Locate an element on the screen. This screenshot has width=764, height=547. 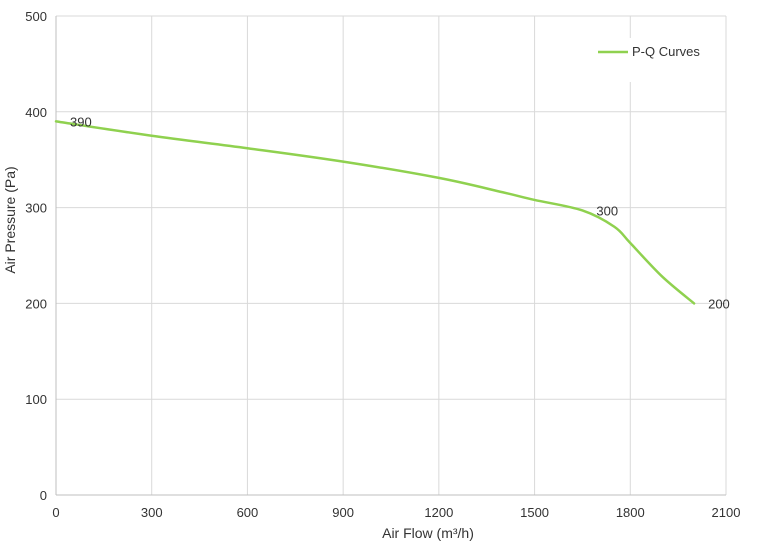
y-tick-label-300: 300 is located at coordinates (36, 208).